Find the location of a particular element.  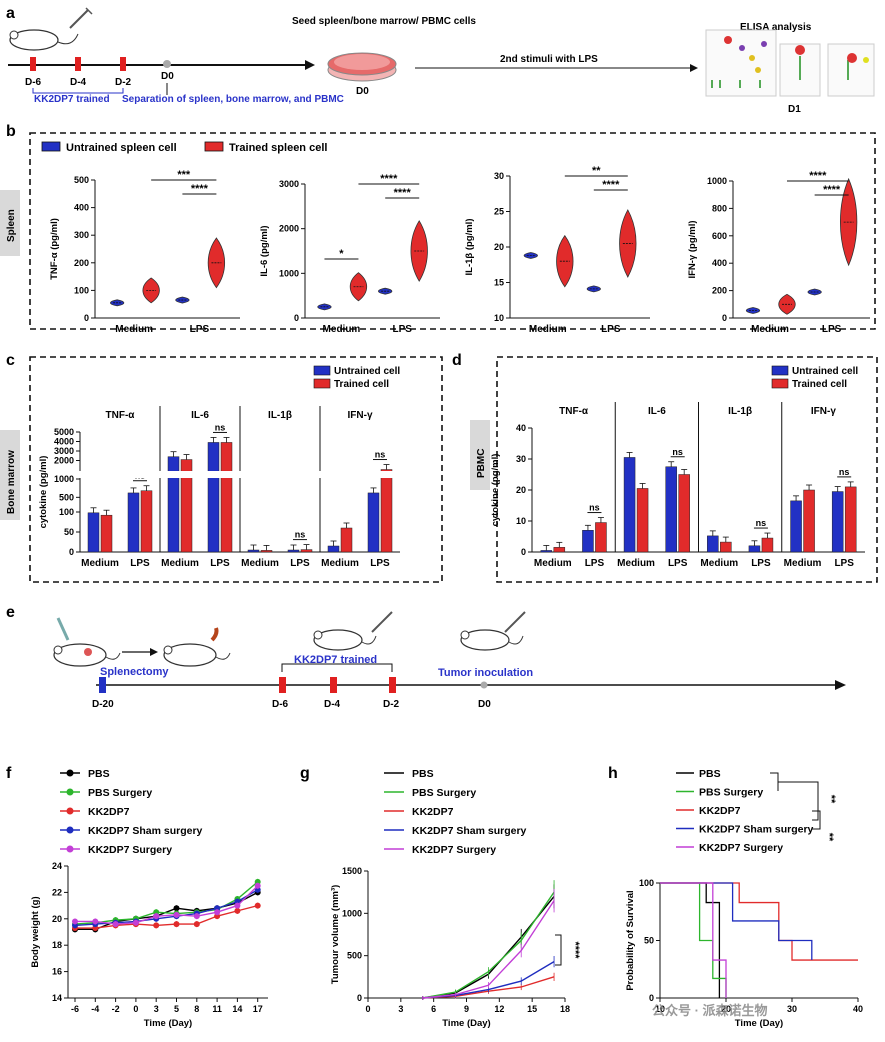

series-line is located at coordinates (167, 905).